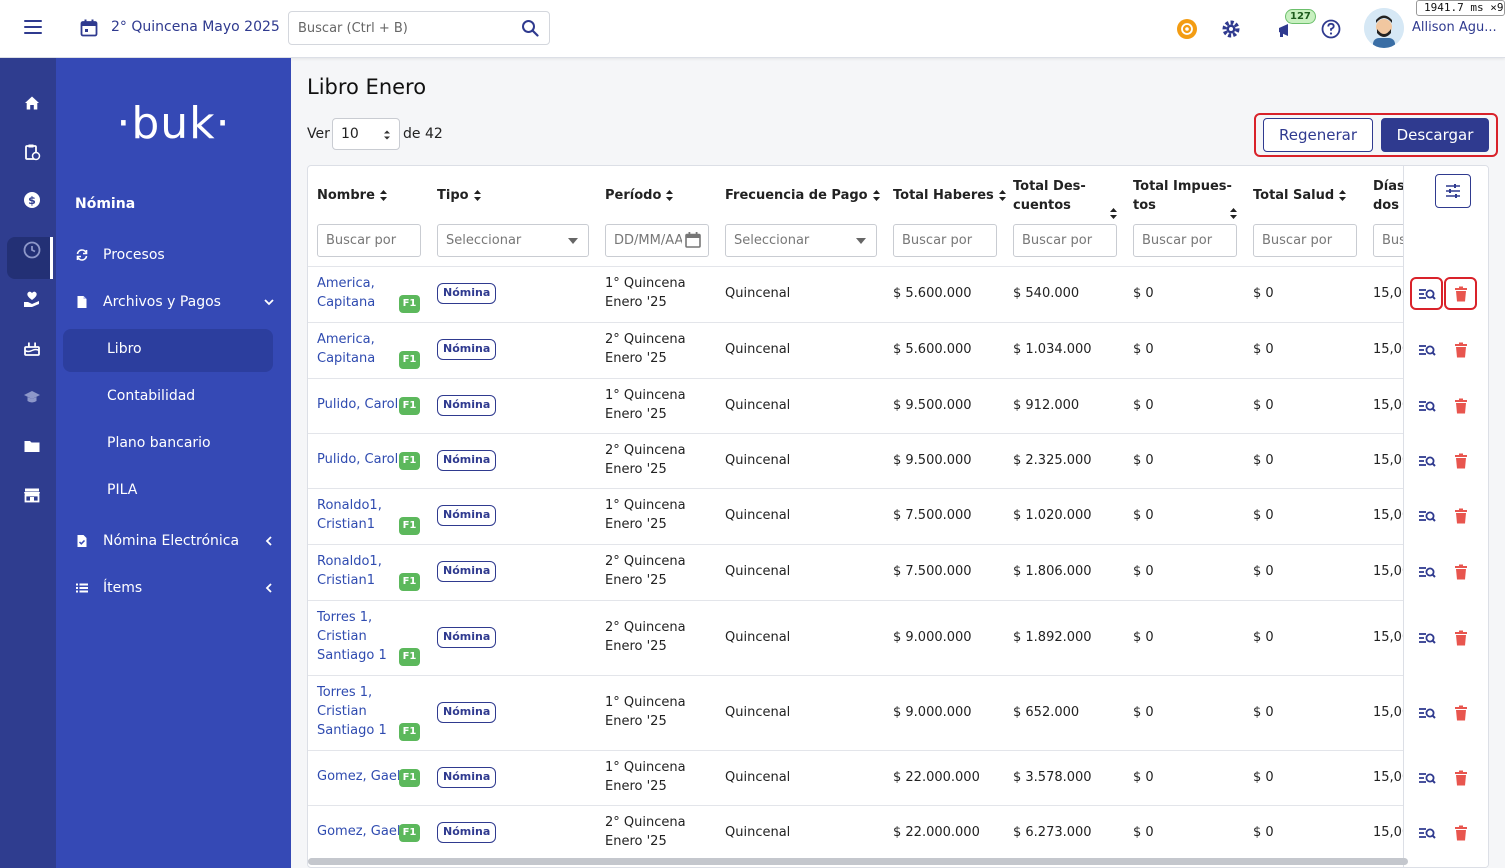 This screenshot has width=1505, height=868. I want to click on sidebar-item-items: Ítems, so click(175, 588).